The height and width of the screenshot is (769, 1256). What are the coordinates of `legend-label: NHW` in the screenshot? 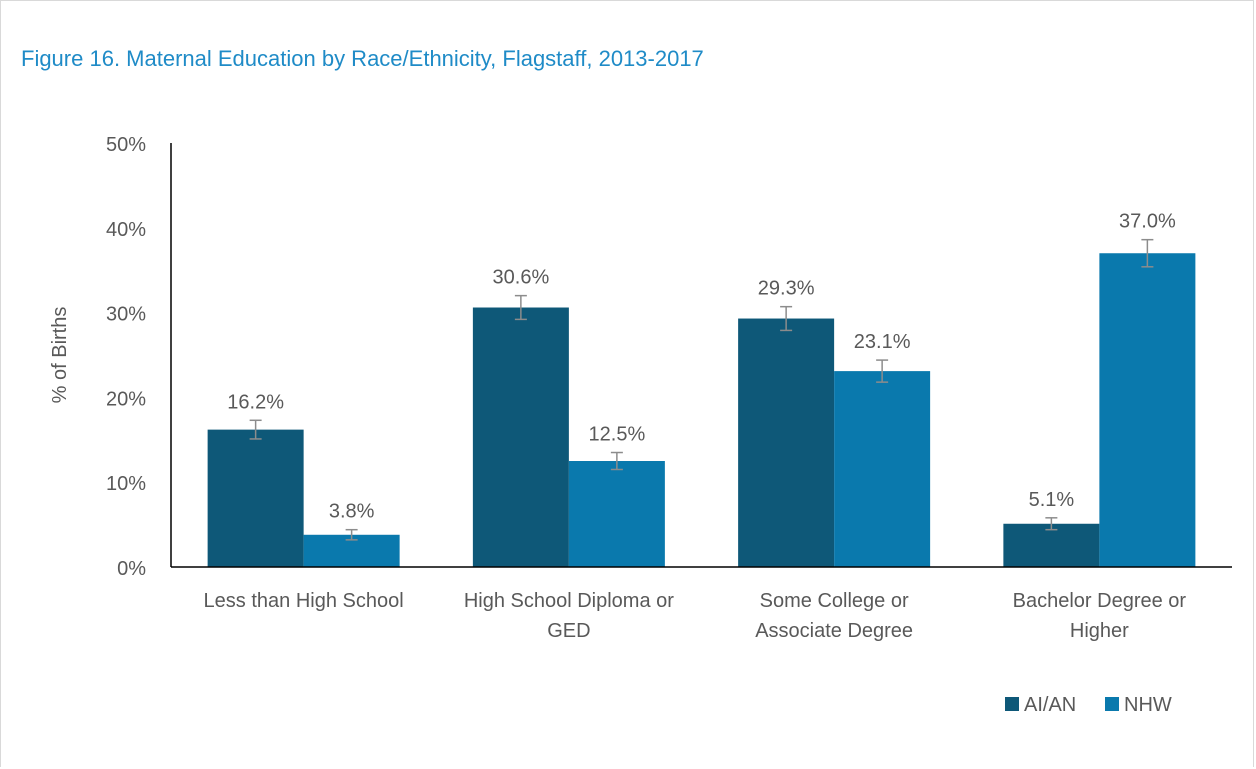 It's located at (1148, 705).